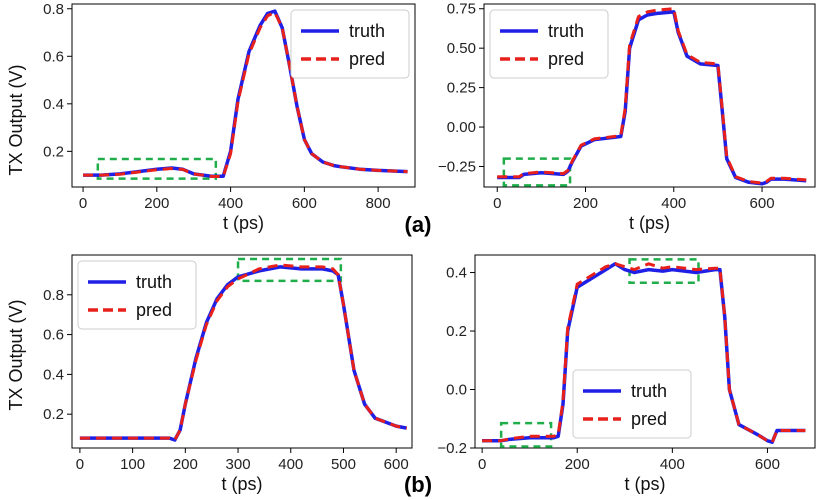 This screenshot has width=831, height=500. I want to click on y-tick-label: 0.25, so click(461, 88).